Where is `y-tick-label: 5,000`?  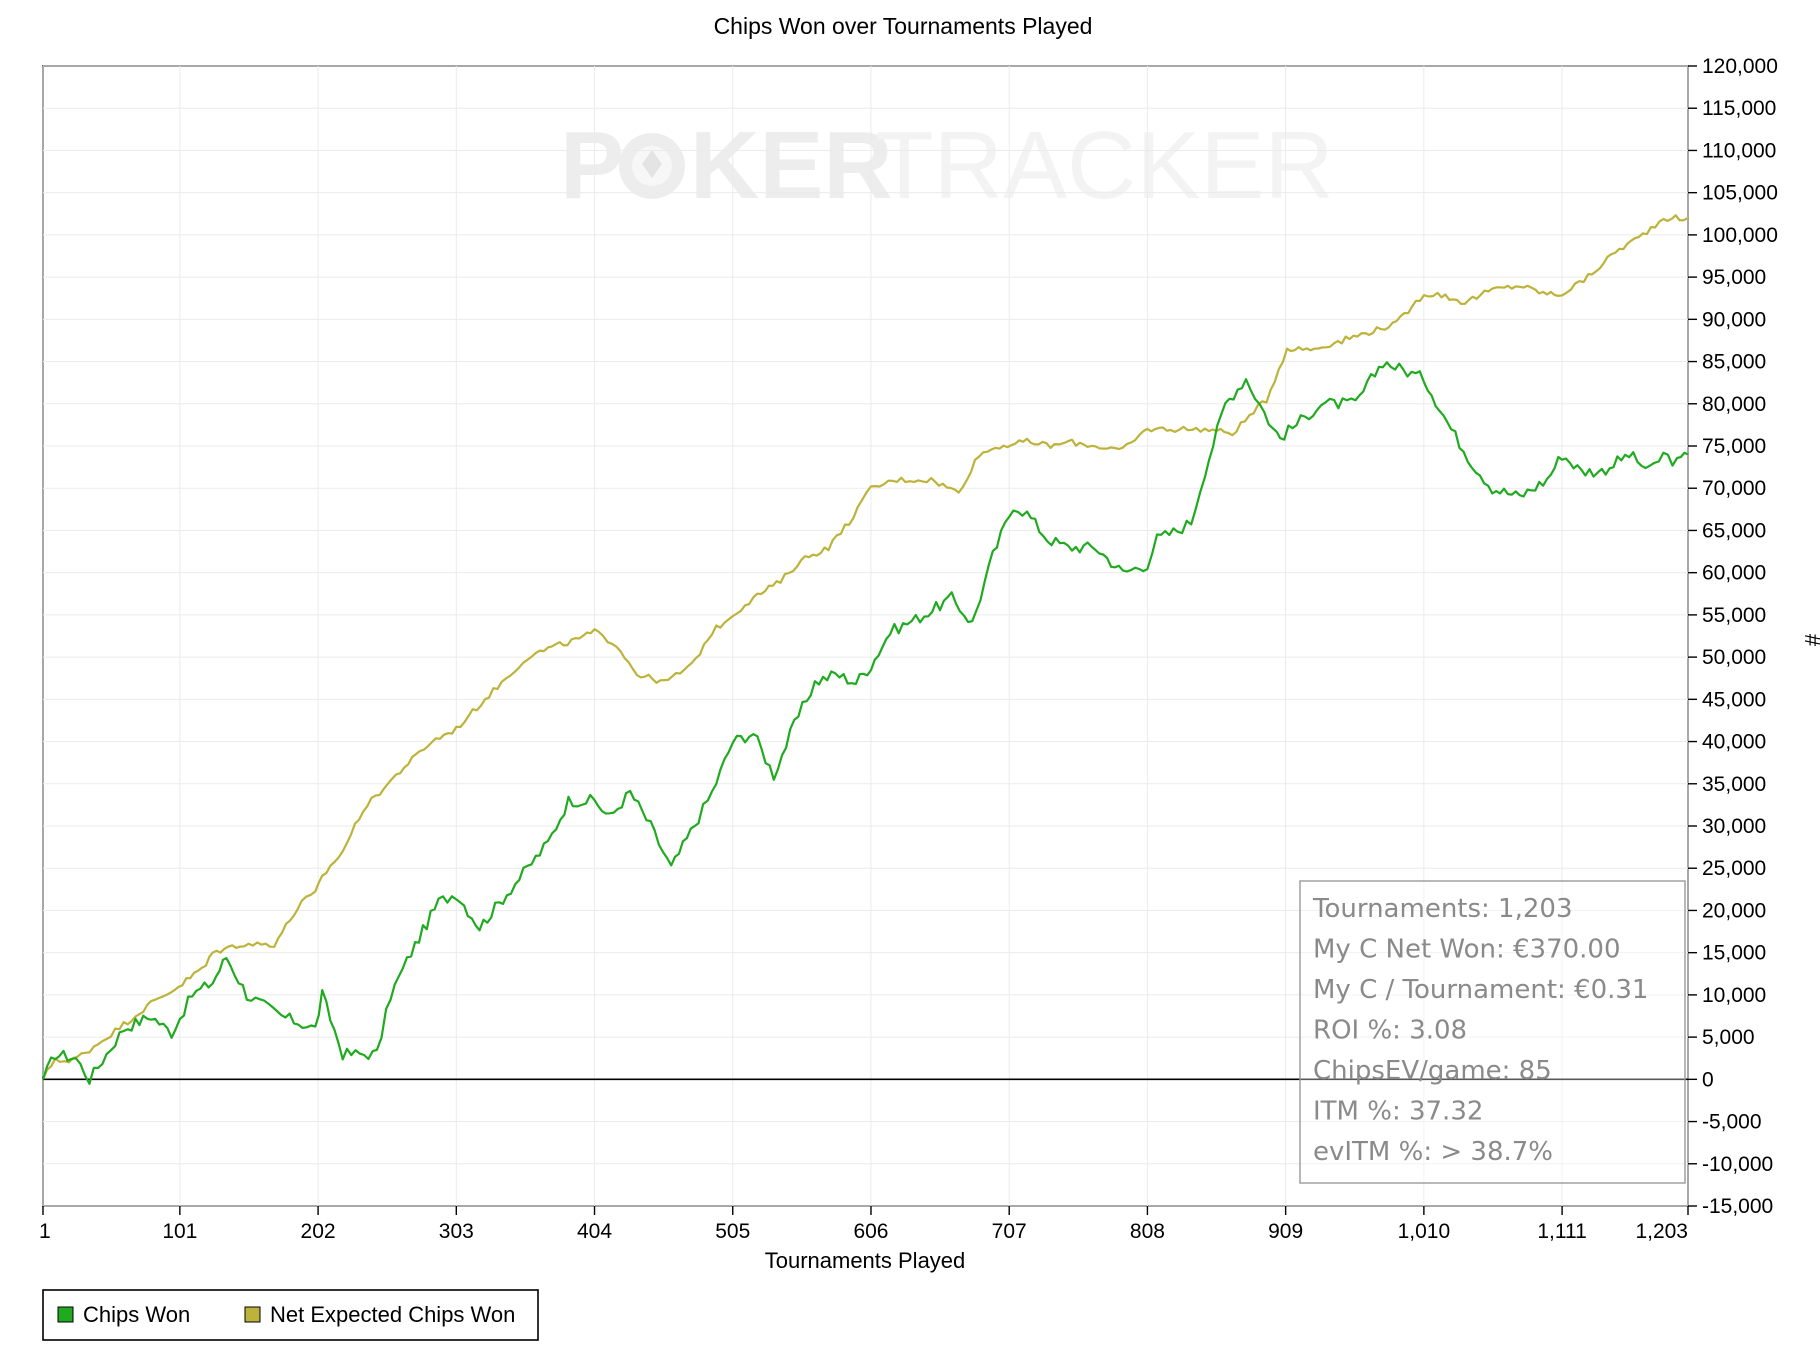
y-tick-label: 5,000 is located at coordinates (1728, 1037).